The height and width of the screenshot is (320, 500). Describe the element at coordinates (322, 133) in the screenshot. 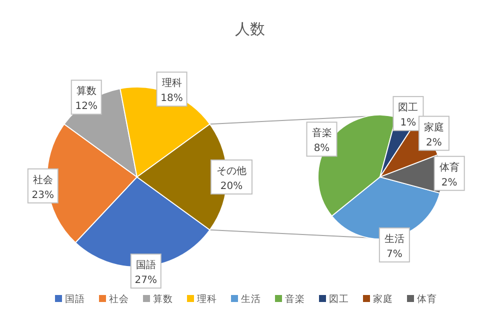

I see `slice-label: 音楽` at that location.